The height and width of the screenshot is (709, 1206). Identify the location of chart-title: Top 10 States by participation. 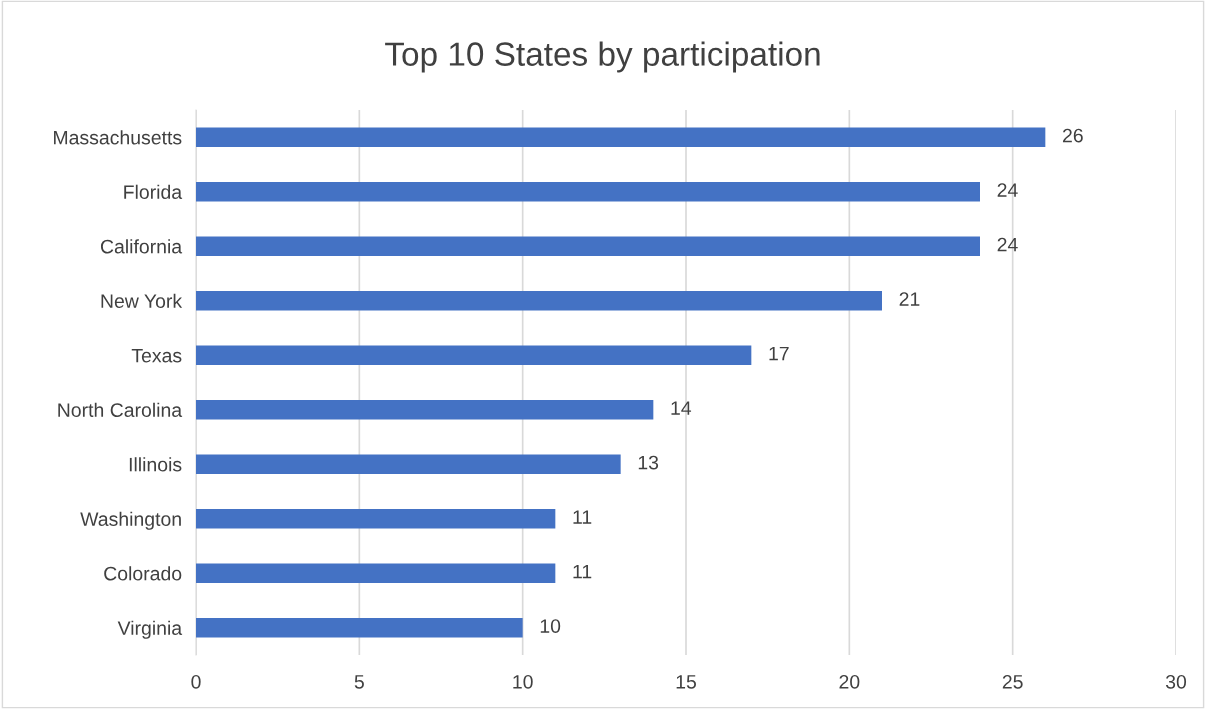
(602, 57).